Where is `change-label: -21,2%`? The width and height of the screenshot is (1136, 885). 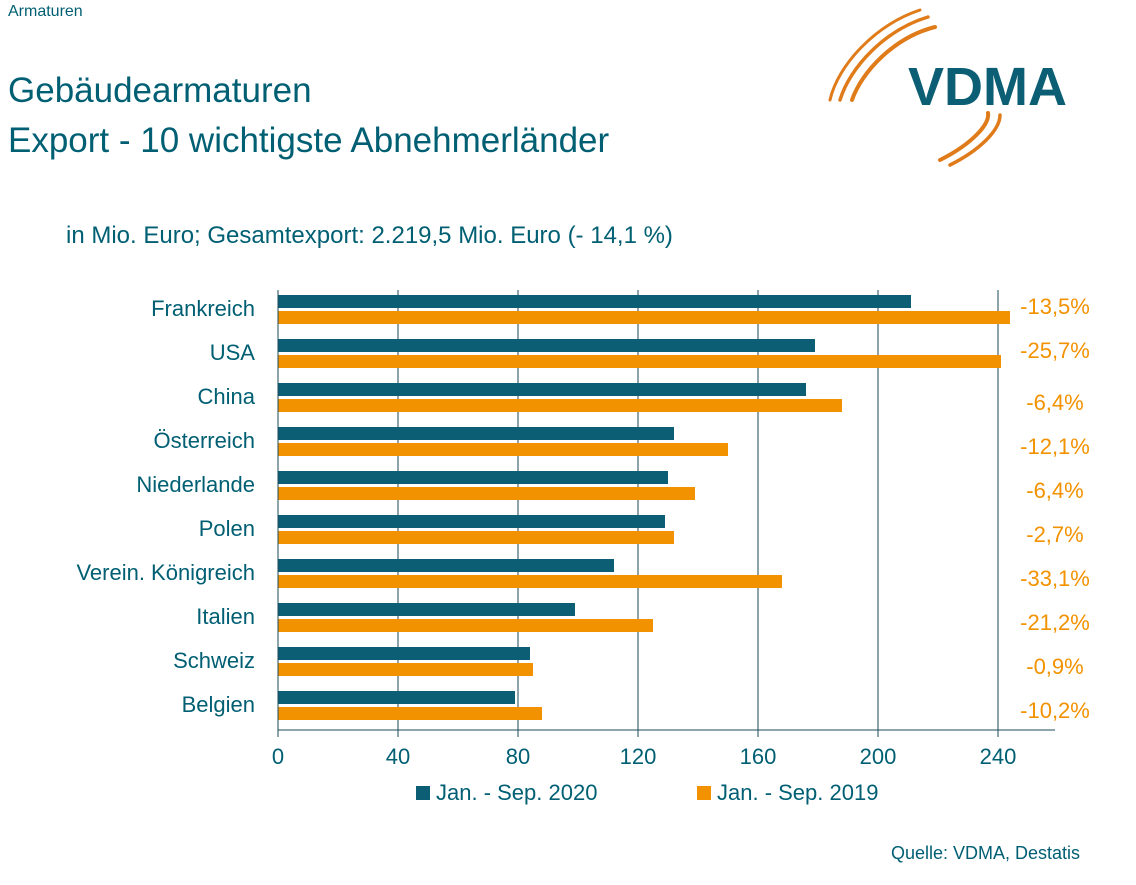 change-label: -21,2% is located at coordinates (1055, 622).